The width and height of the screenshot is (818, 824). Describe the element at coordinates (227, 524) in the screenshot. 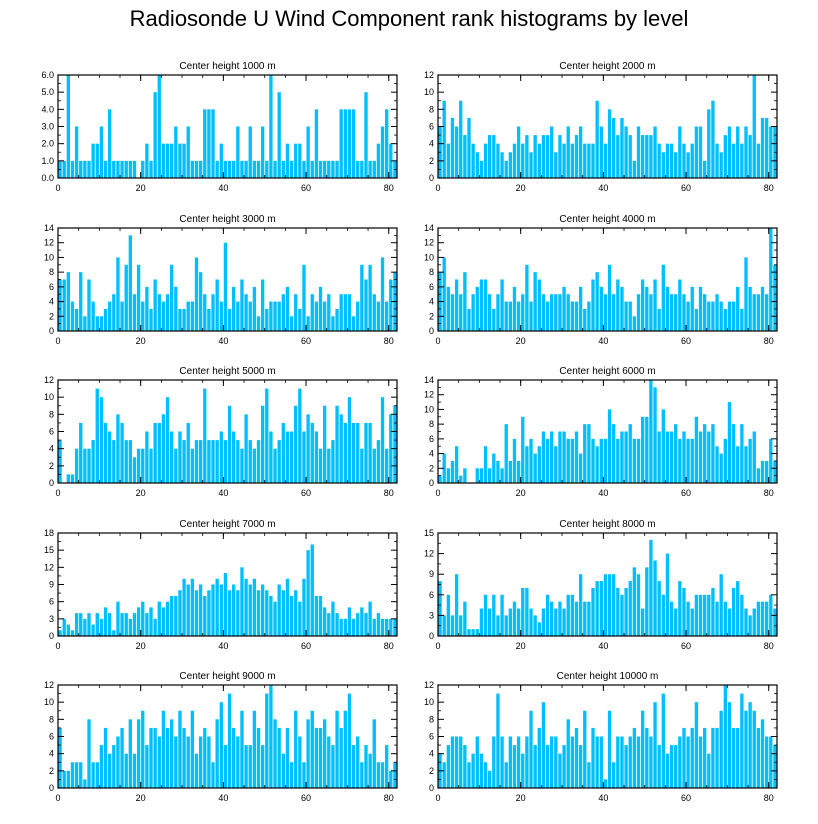

I see `panel-title: Center height 7000 m` at that location.